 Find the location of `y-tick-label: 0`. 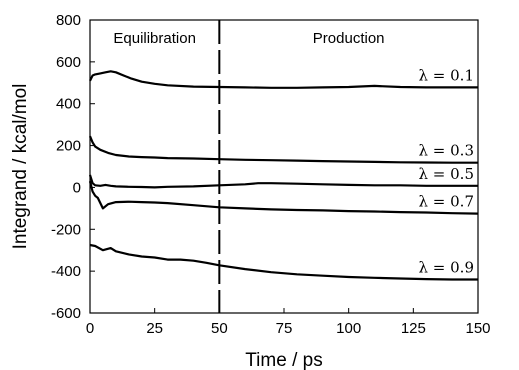

y-tick-label: 0 is located at coordinates (77, 187).